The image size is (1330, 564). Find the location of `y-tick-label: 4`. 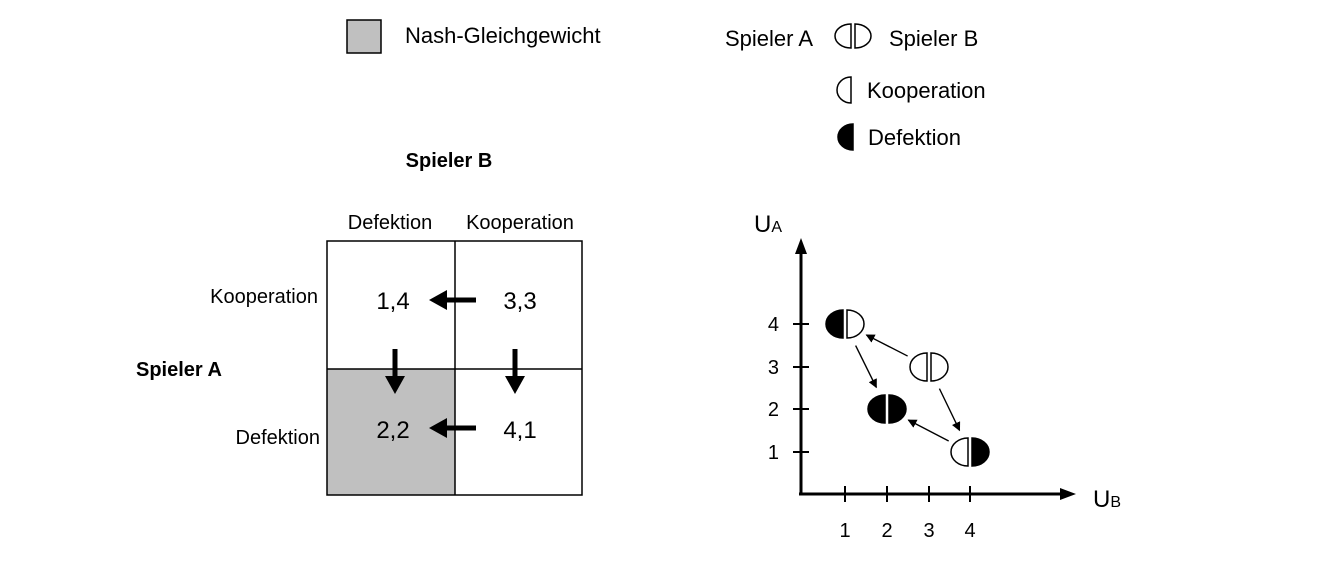

y-tick-label: 4 is located at coordinates (773, 325).